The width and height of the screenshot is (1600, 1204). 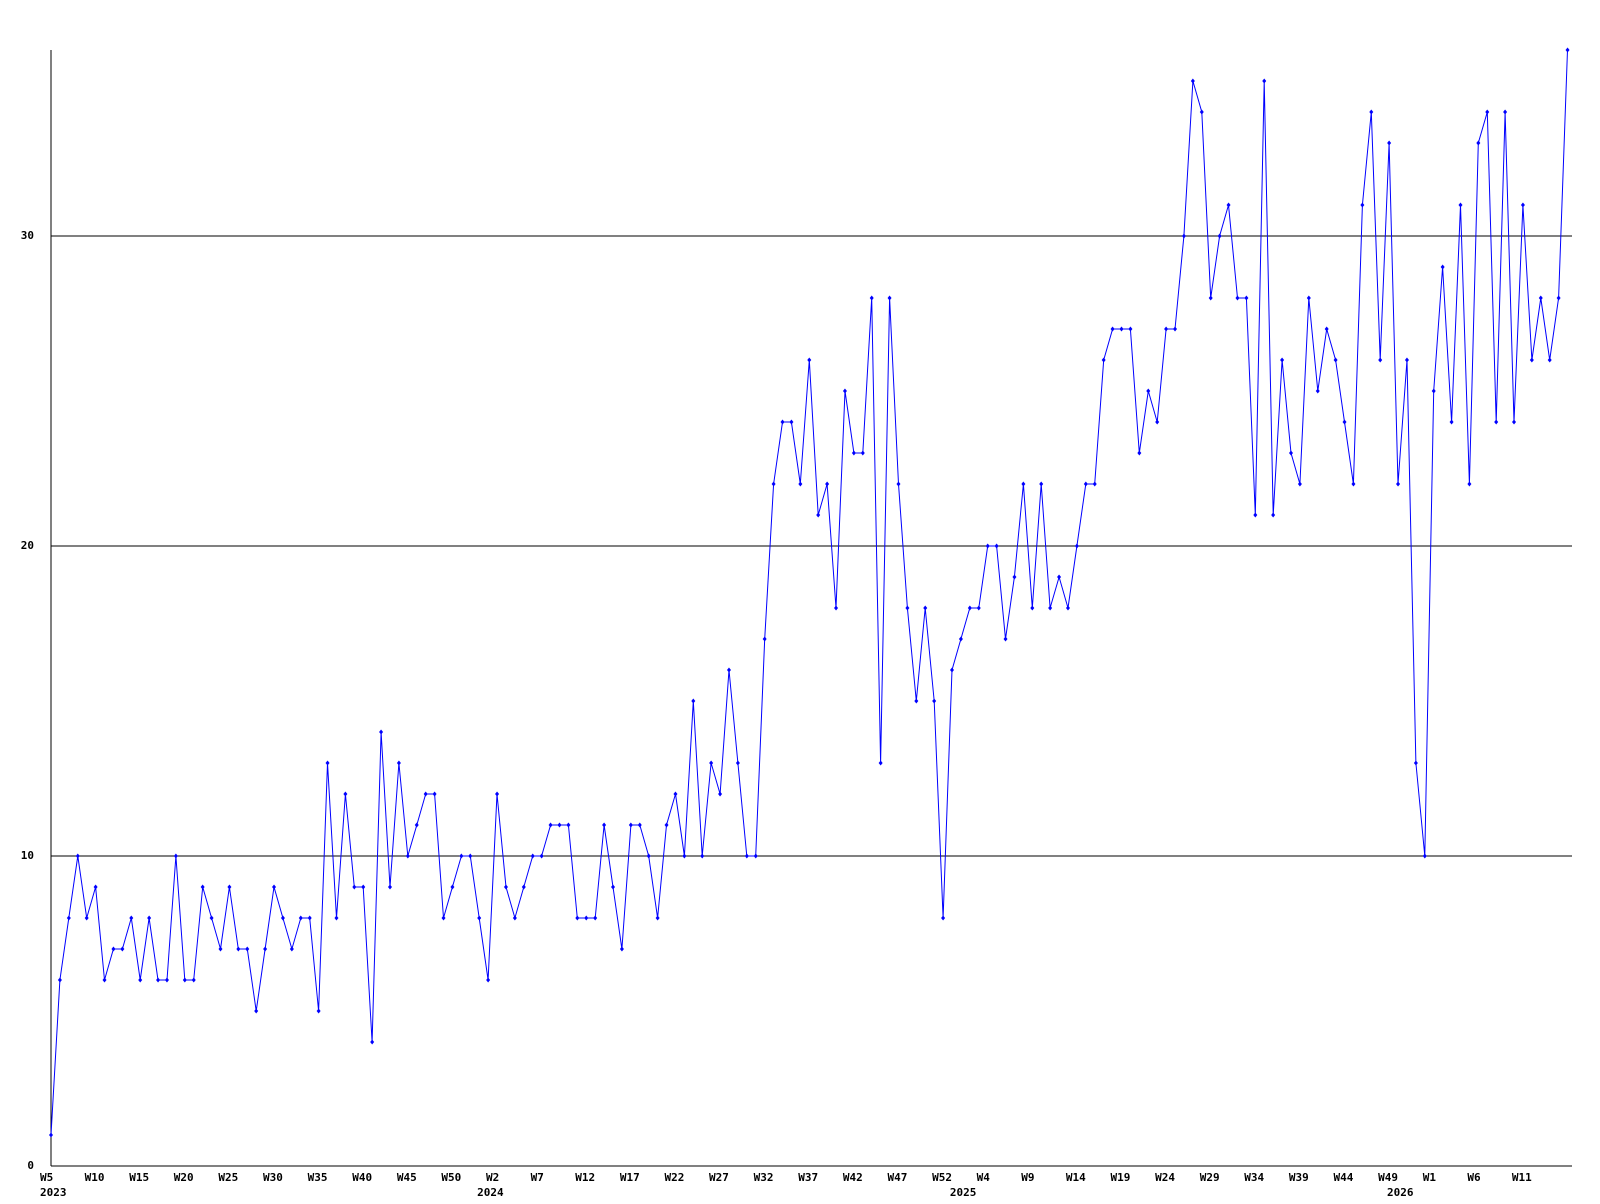 What do you see at coordinates (228, 1177) in the screenshot?
I see `x-tick-label: W25` at bounding box center [228, 1177].